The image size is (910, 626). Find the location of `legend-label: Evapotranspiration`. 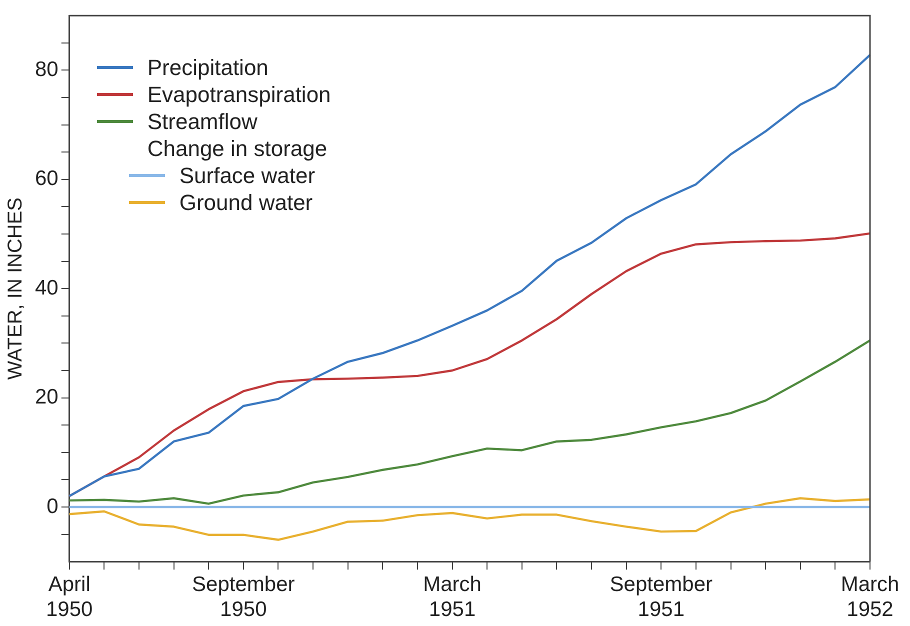

legend-label: Evapotranspiration is located at coordinates (239, 94).